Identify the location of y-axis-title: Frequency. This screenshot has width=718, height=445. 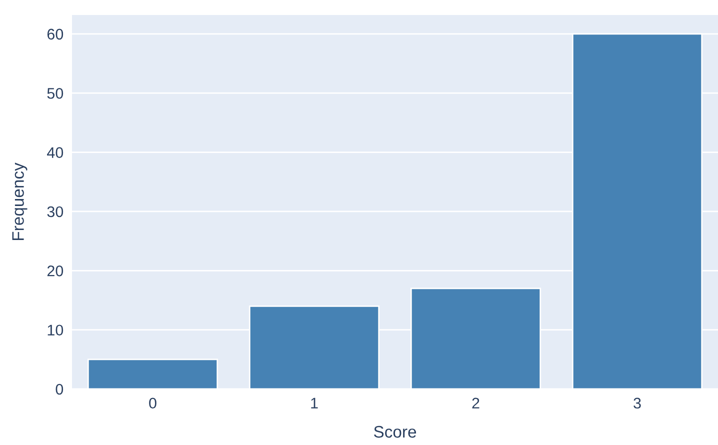
(20, 201).